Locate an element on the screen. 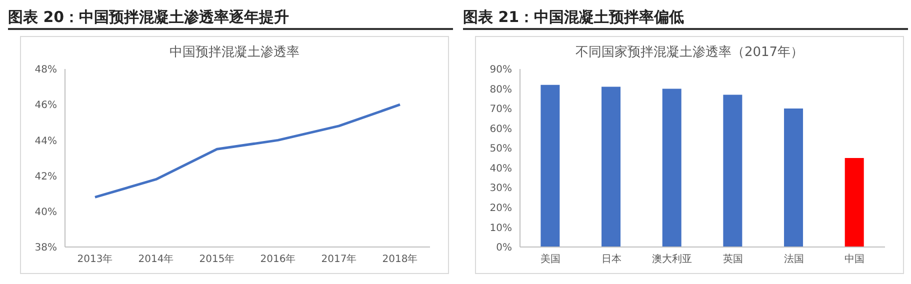  y-tick-label: 20% is located at coordinates (501, 208).